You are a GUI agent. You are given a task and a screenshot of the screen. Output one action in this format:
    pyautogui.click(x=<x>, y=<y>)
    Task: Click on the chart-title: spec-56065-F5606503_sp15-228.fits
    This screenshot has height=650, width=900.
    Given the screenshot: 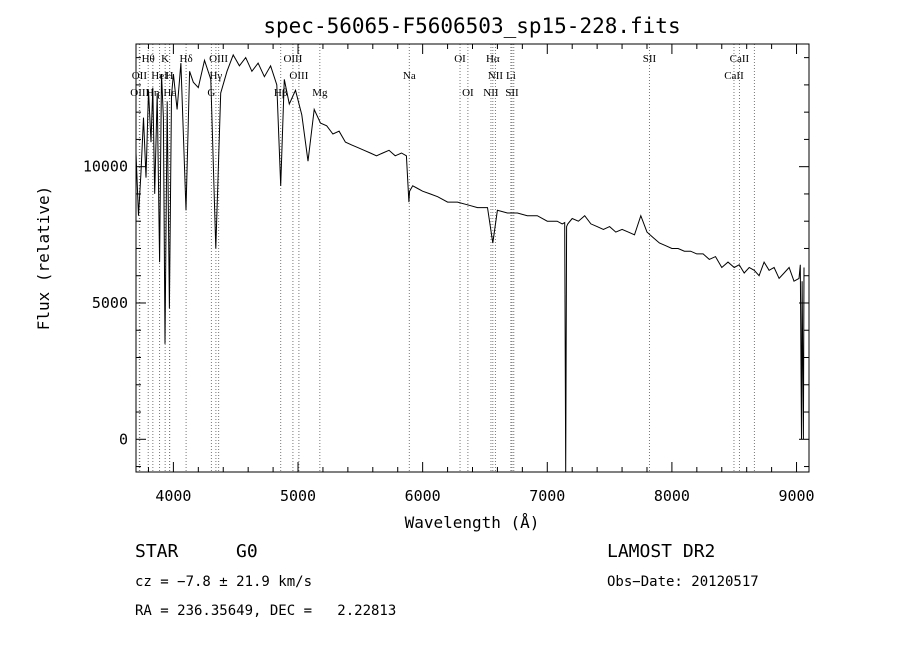 What is the action you would take?
    pyautogui.click(x=471, y=26)
    